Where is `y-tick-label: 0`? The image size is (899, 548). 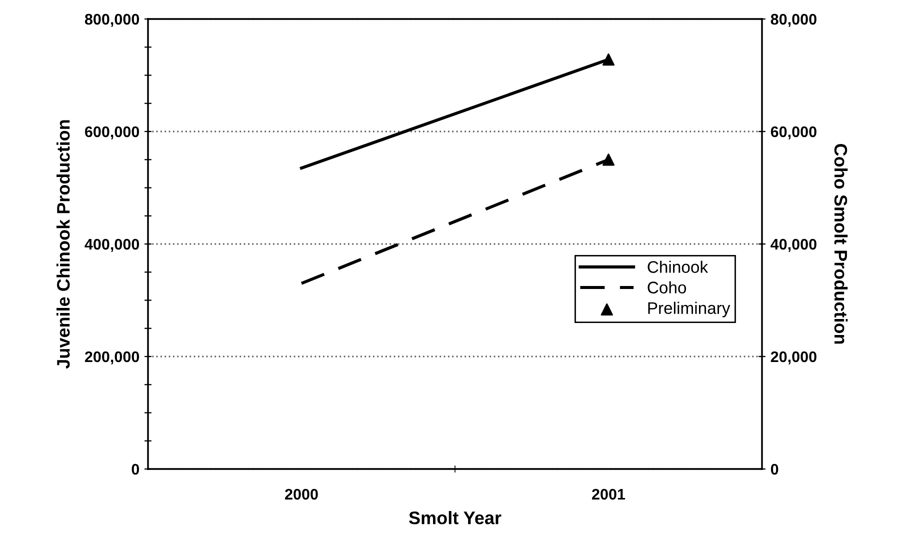
y-tick-label: 0 is located at coordinates (136, 469).